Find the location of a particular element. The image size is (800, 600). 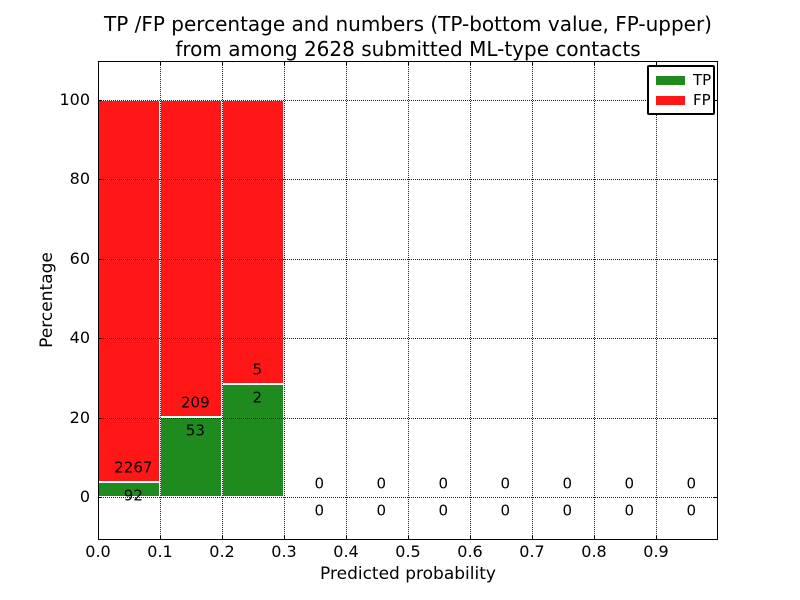

legend-entry-fp: FP is located at coordinates (684, 100).